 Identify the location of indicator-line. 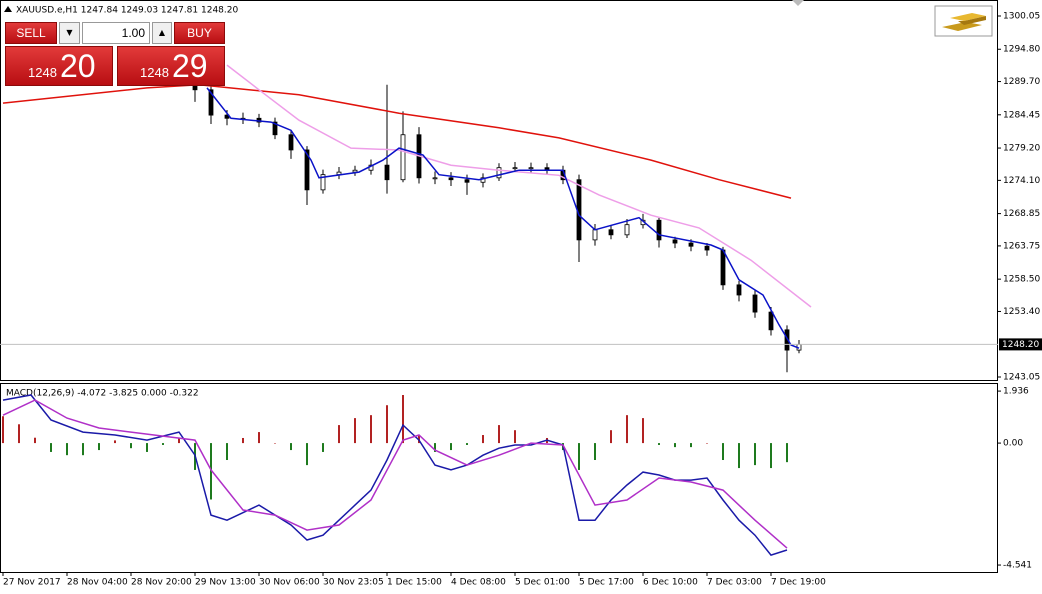
(397, 141).